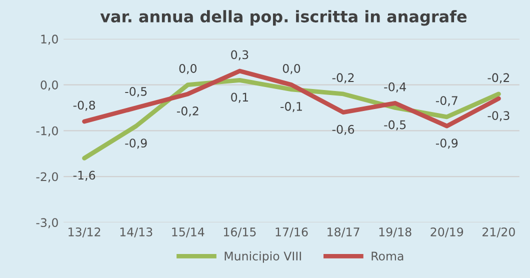 The height and width of the screenshot is (278, 530). I want to click on x-tick-label: 16/15, so click(240, 232).